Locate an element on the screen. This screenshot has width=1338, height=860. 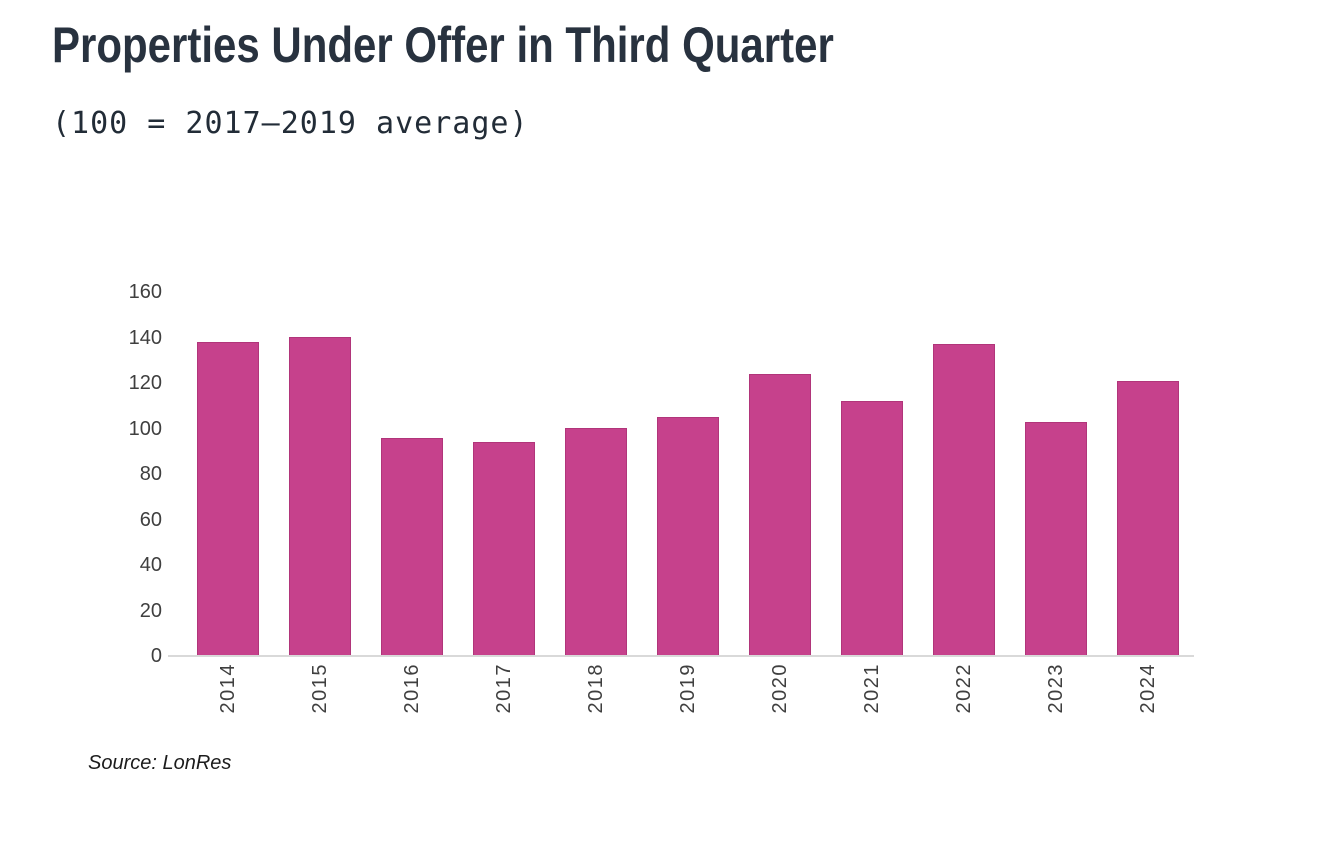
bar-slot-2019 is located at coordinates (688, 474).